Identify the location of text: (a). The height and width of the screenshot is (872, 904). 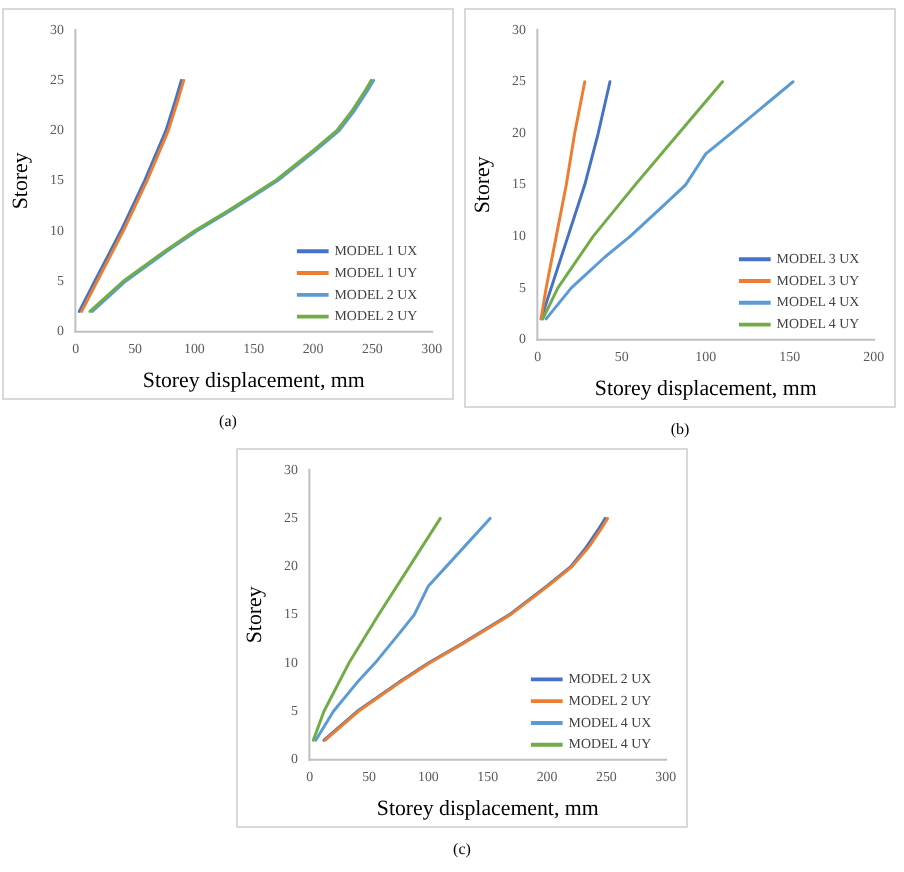
(228, 421).